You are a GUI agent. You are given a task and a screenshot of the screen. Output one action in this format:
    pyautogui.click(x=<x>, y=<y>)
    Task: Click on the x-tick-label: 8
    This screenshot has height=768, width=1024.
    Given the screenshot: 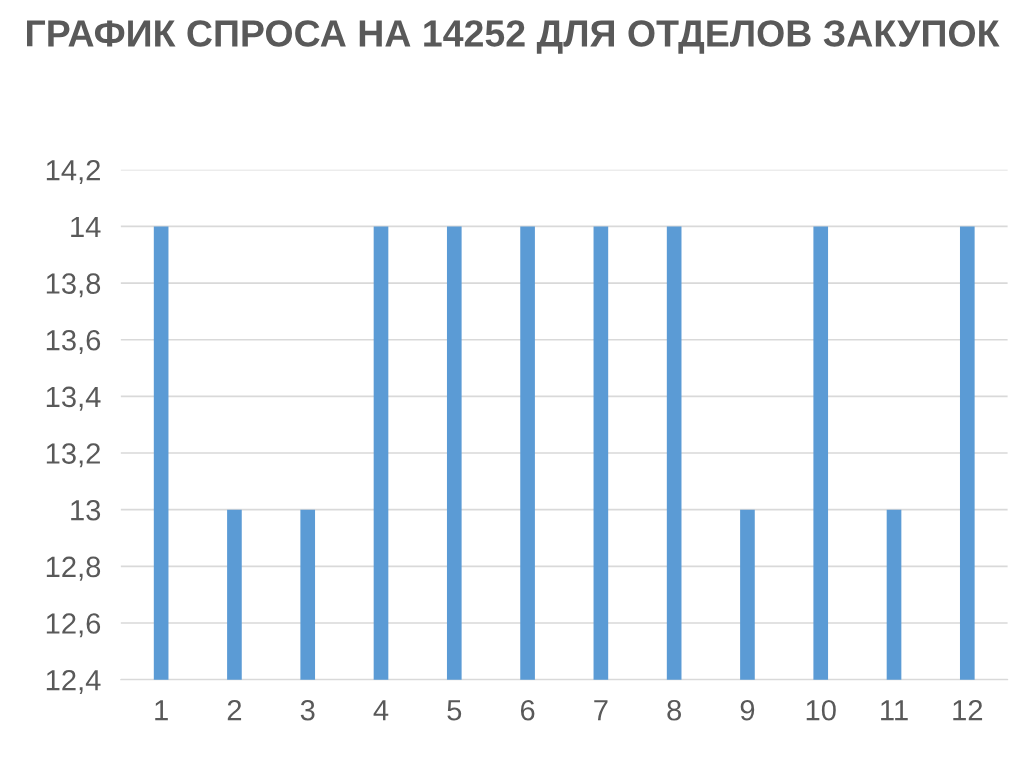 What is the action you would take?
    pyautogui.click(x=674, y=710)
    